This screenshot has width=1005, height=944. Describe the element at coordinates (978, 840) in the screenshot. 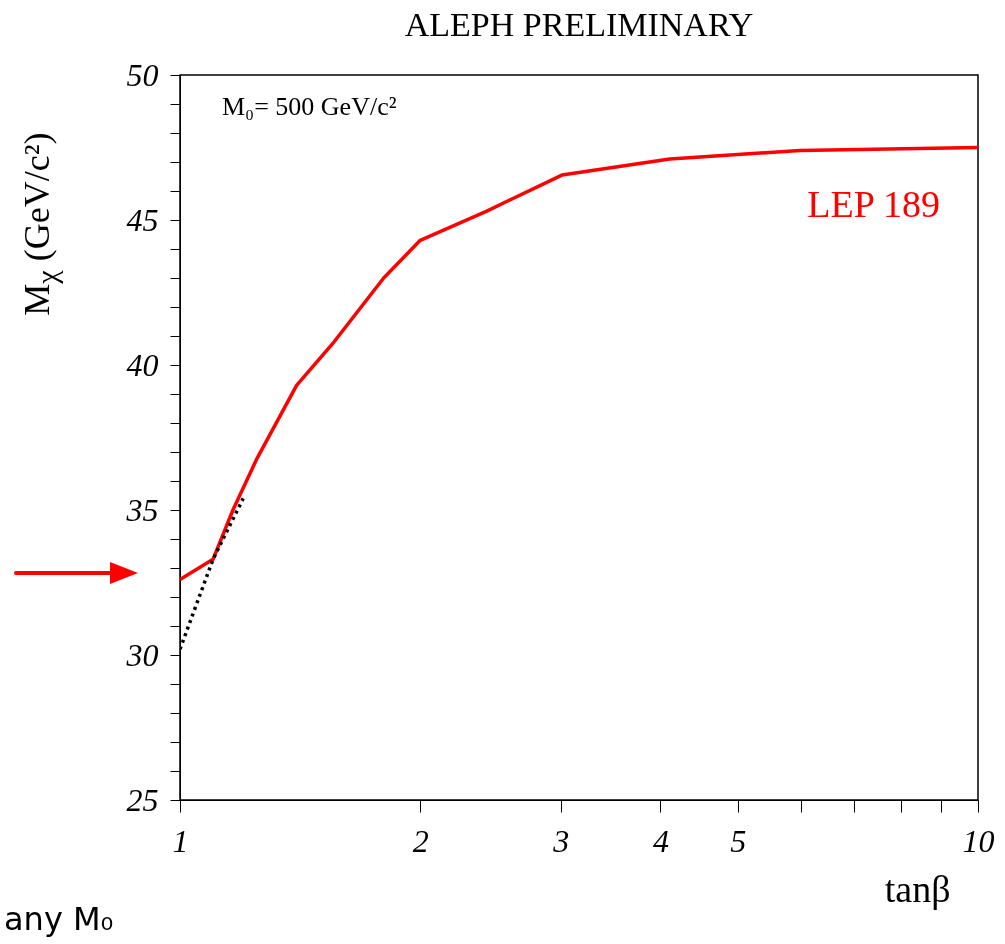

I see `x-tick-label: 10` at that location.